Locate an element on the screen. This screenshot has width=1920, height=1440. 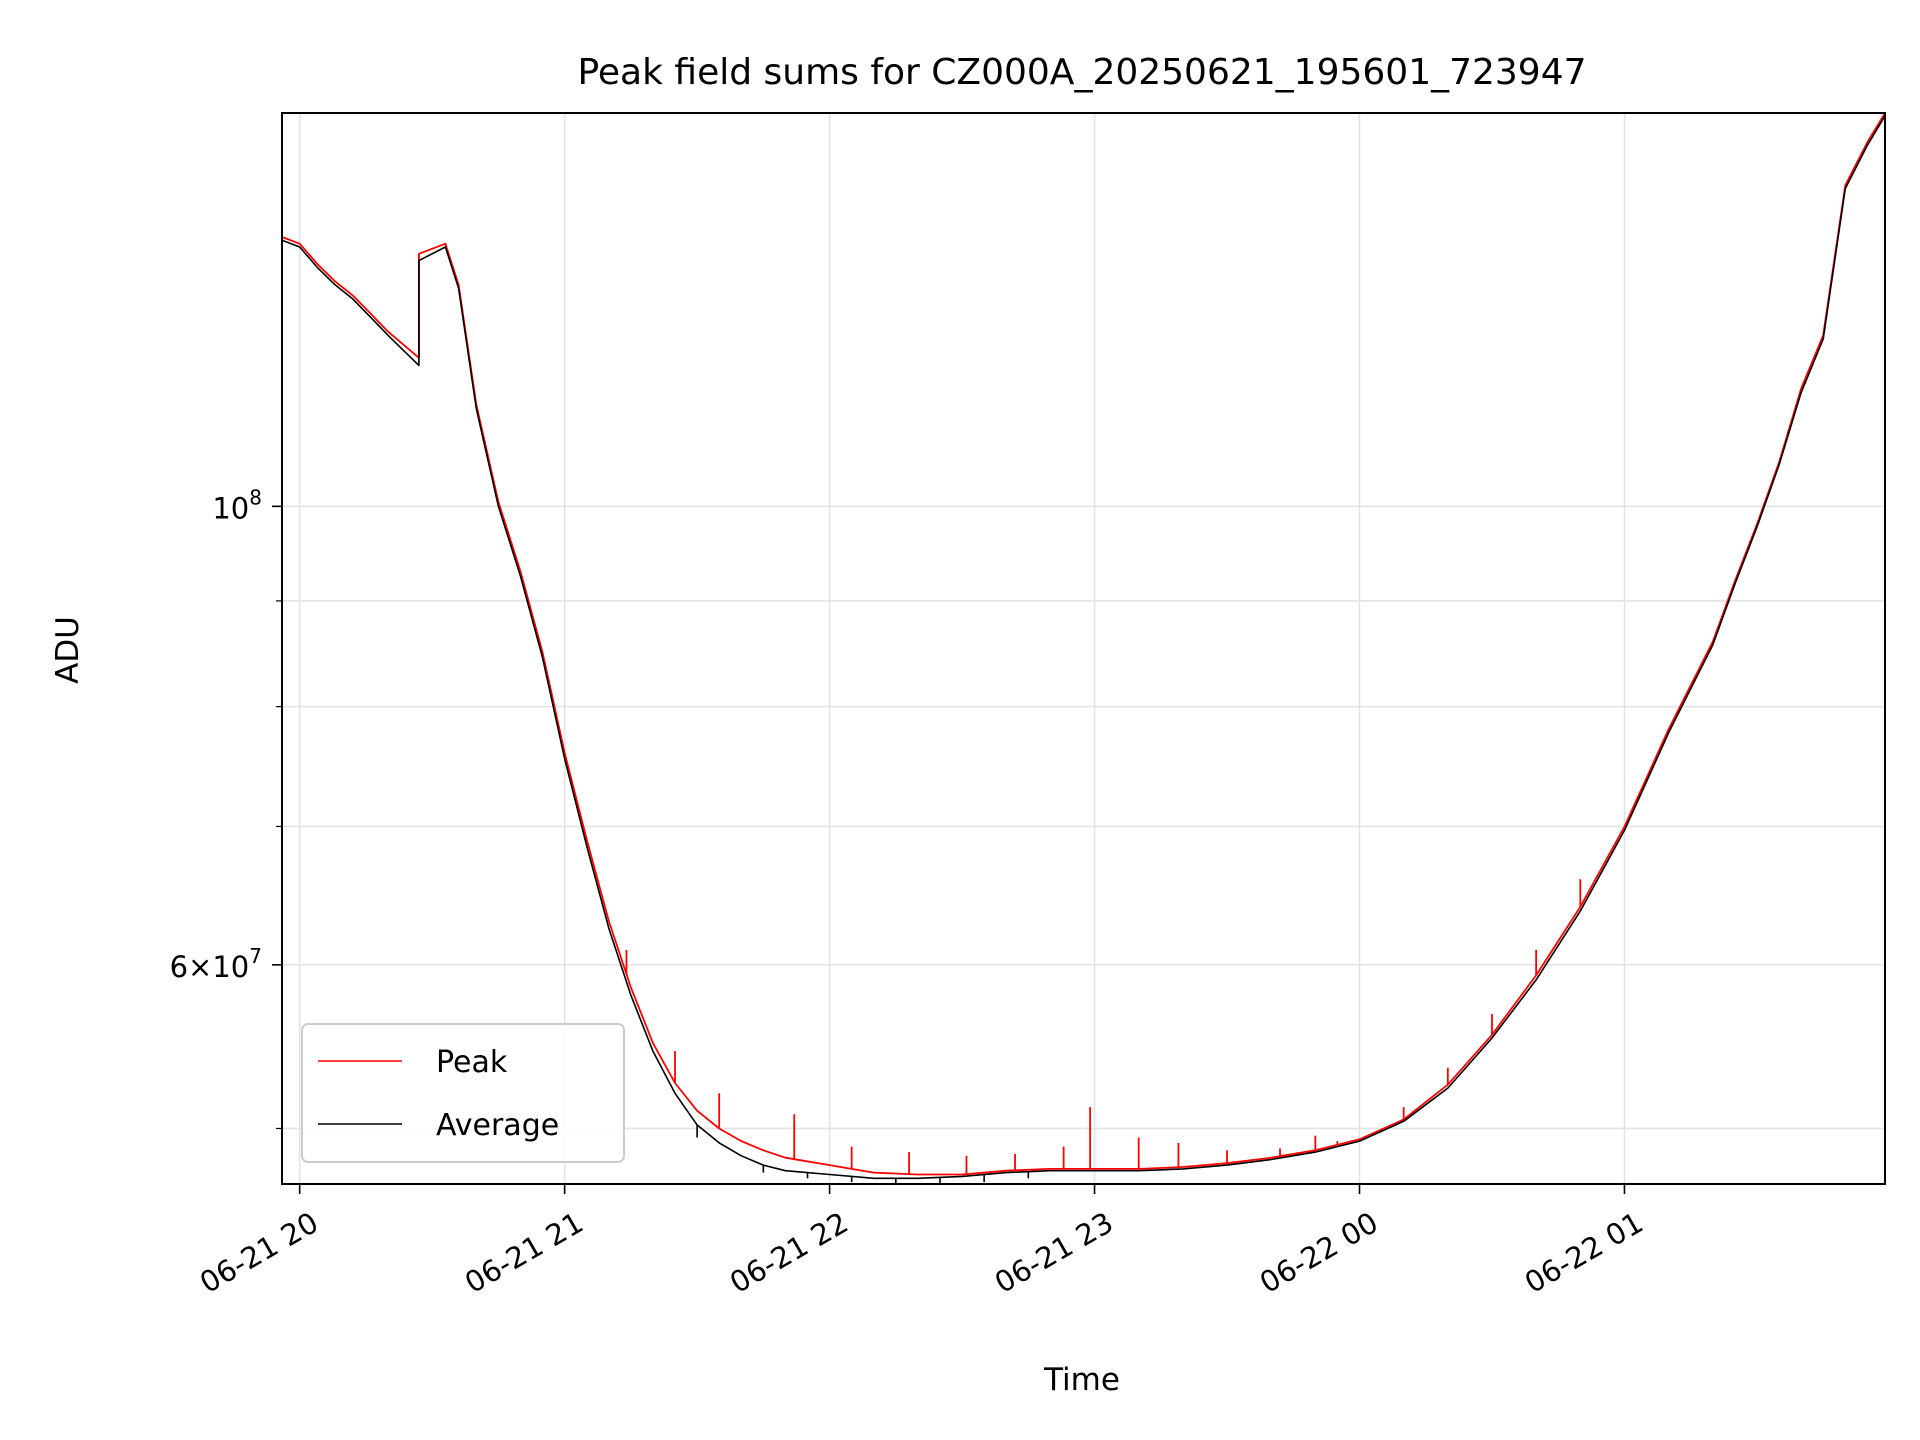
legend-label-peak: Peak is located at coordinates (472, 1062).